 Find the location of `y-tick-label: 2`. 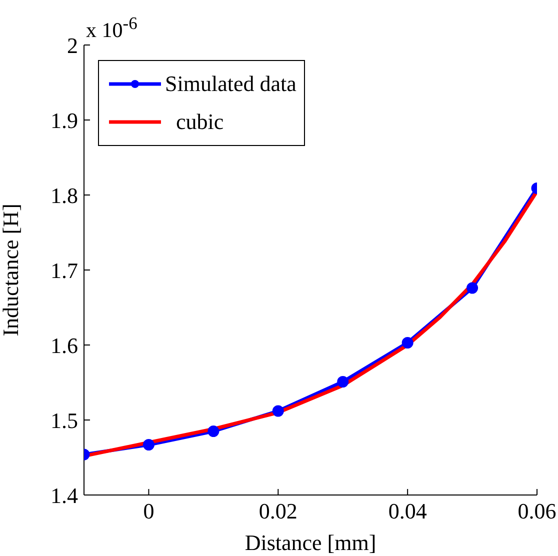

y-tick-label: 2 is located at coordinates (72, 45).